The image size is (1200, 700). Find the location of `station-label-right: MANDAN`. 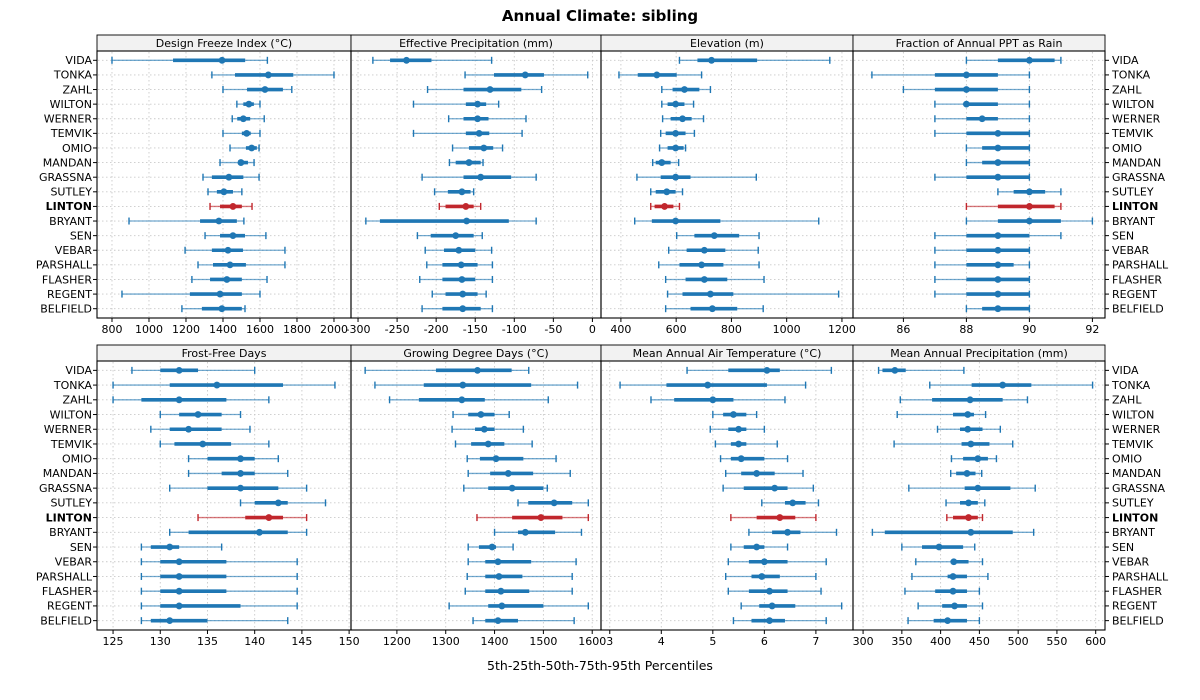

station-label-right: MANDAN is located at coordinates (1136, 162).